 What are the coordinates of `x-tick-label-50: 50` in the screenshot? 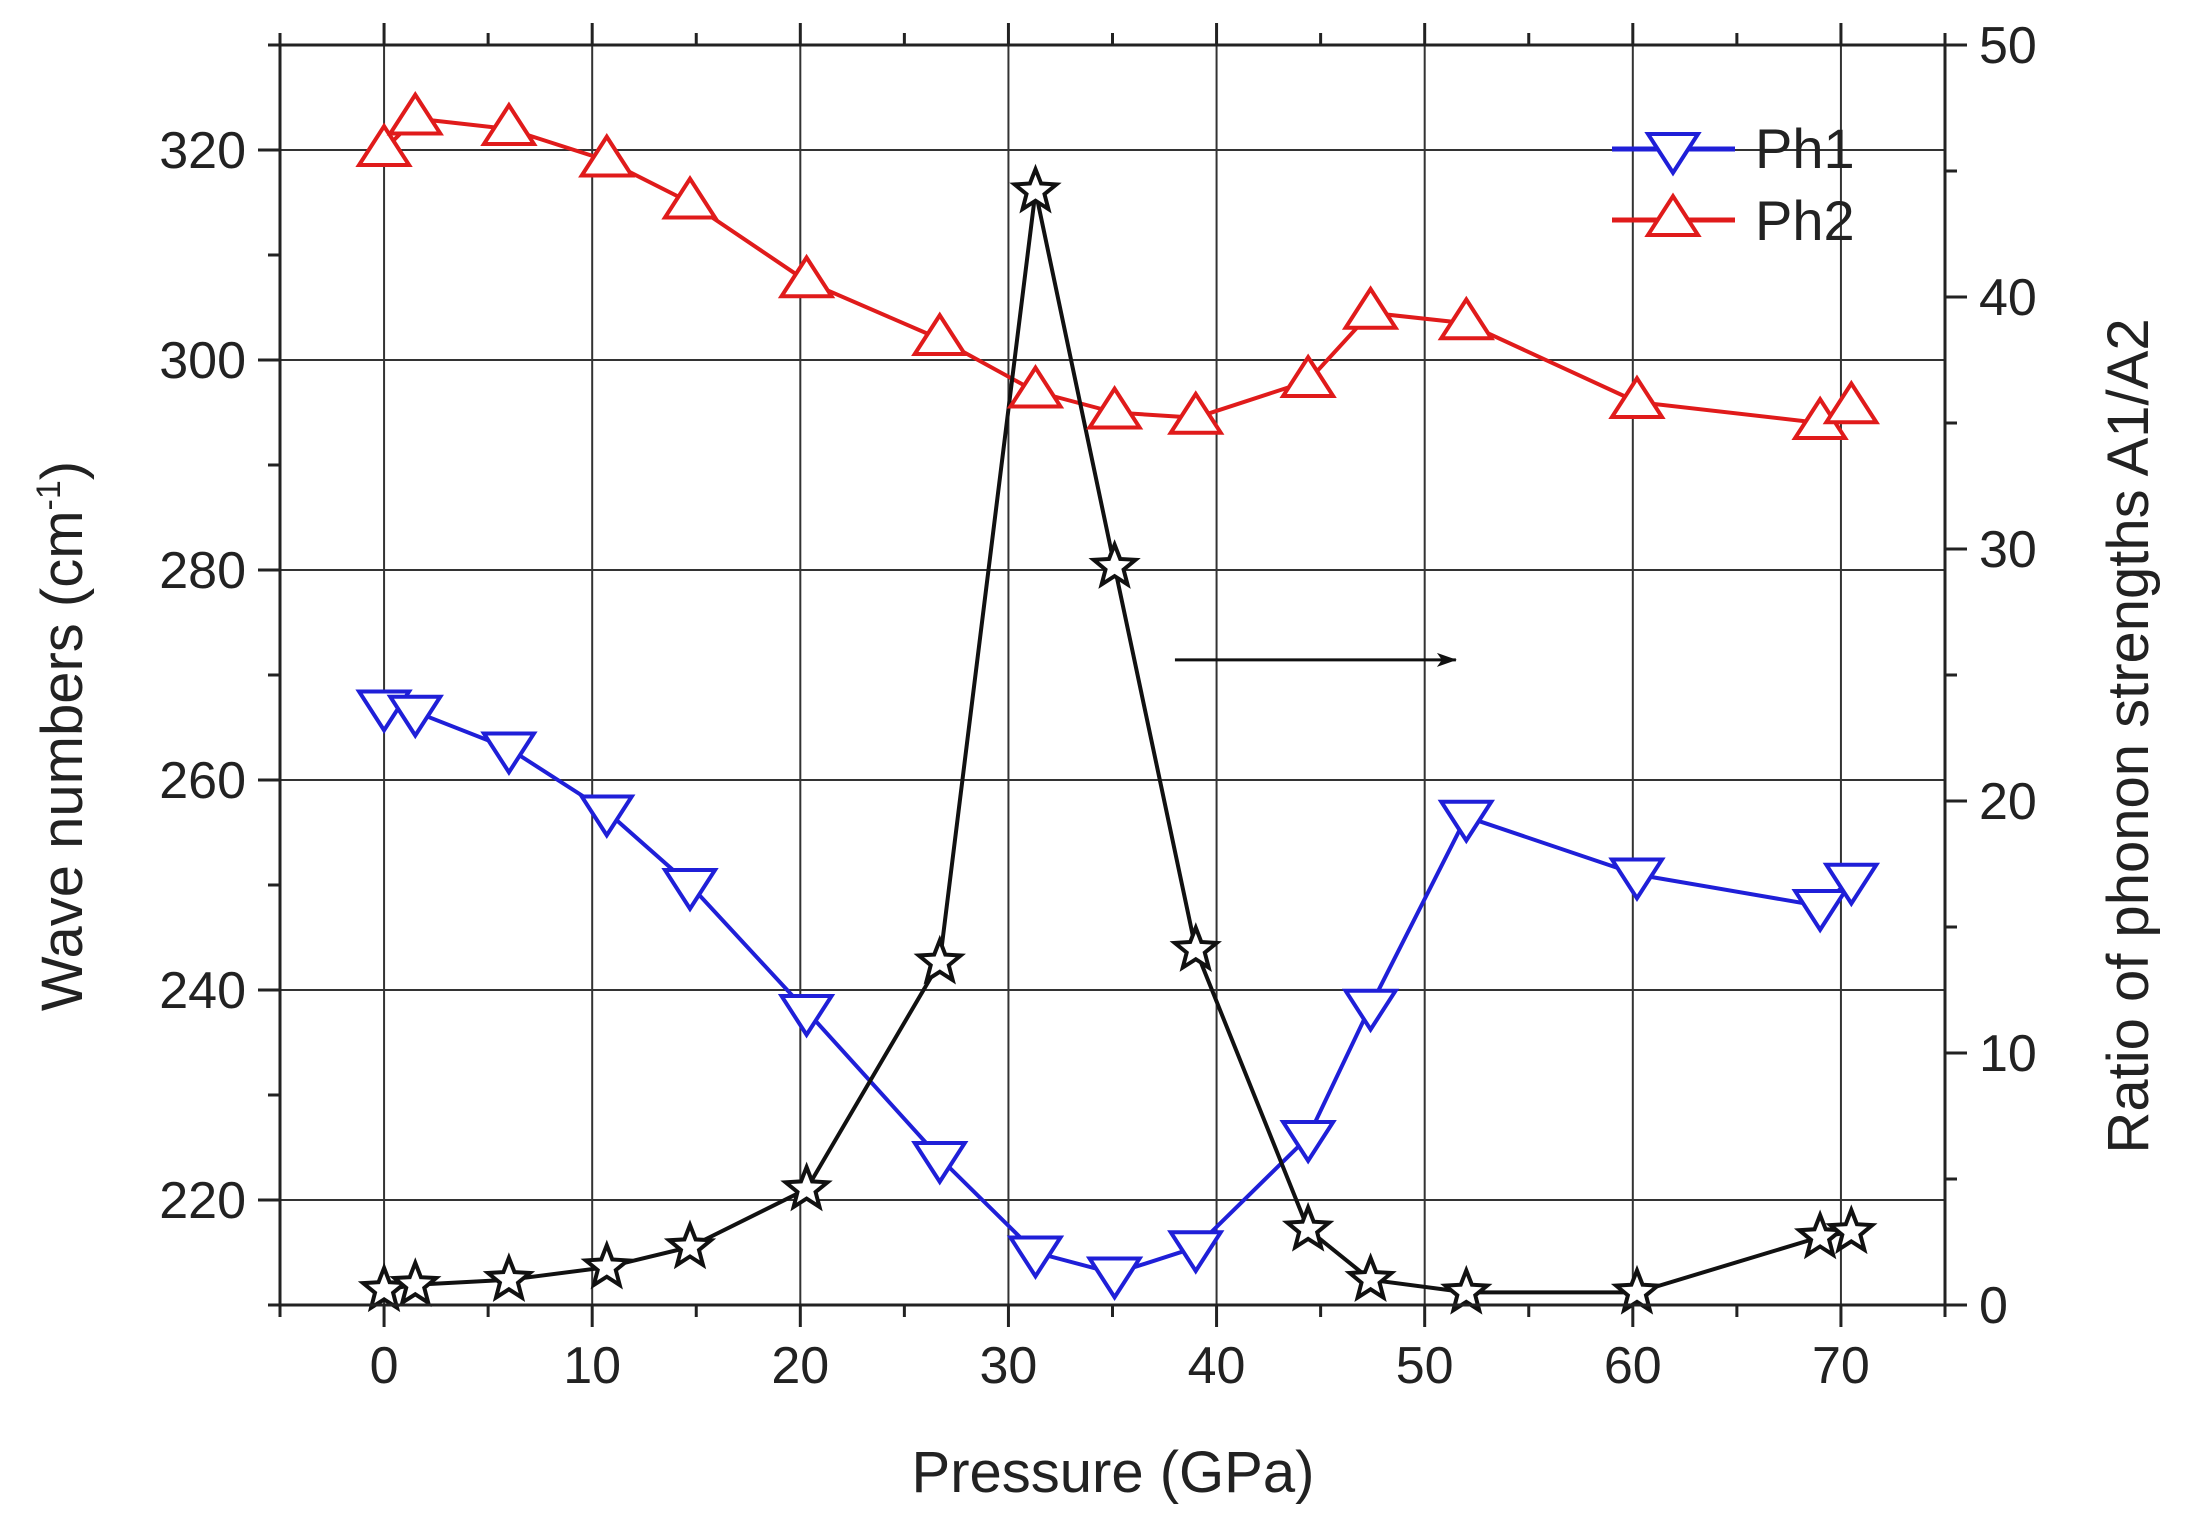 It's located at (1425, 1366).